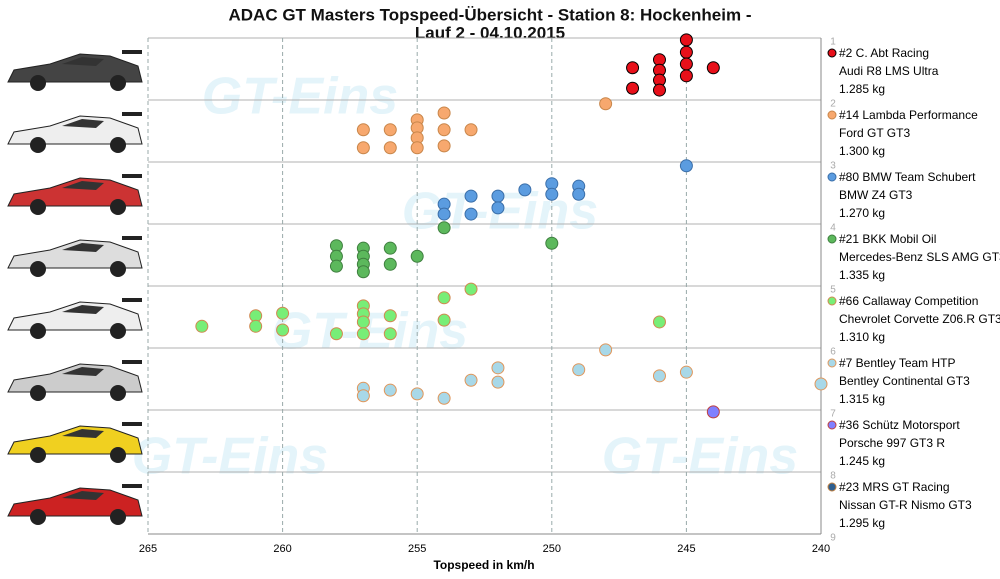 The image size is (1000, 579). What do you see at coordinates (490, 32) in the screenshot?
I see `chart-title: Lauf 2 - 04.10.2015` at bounding box center [490, 32].